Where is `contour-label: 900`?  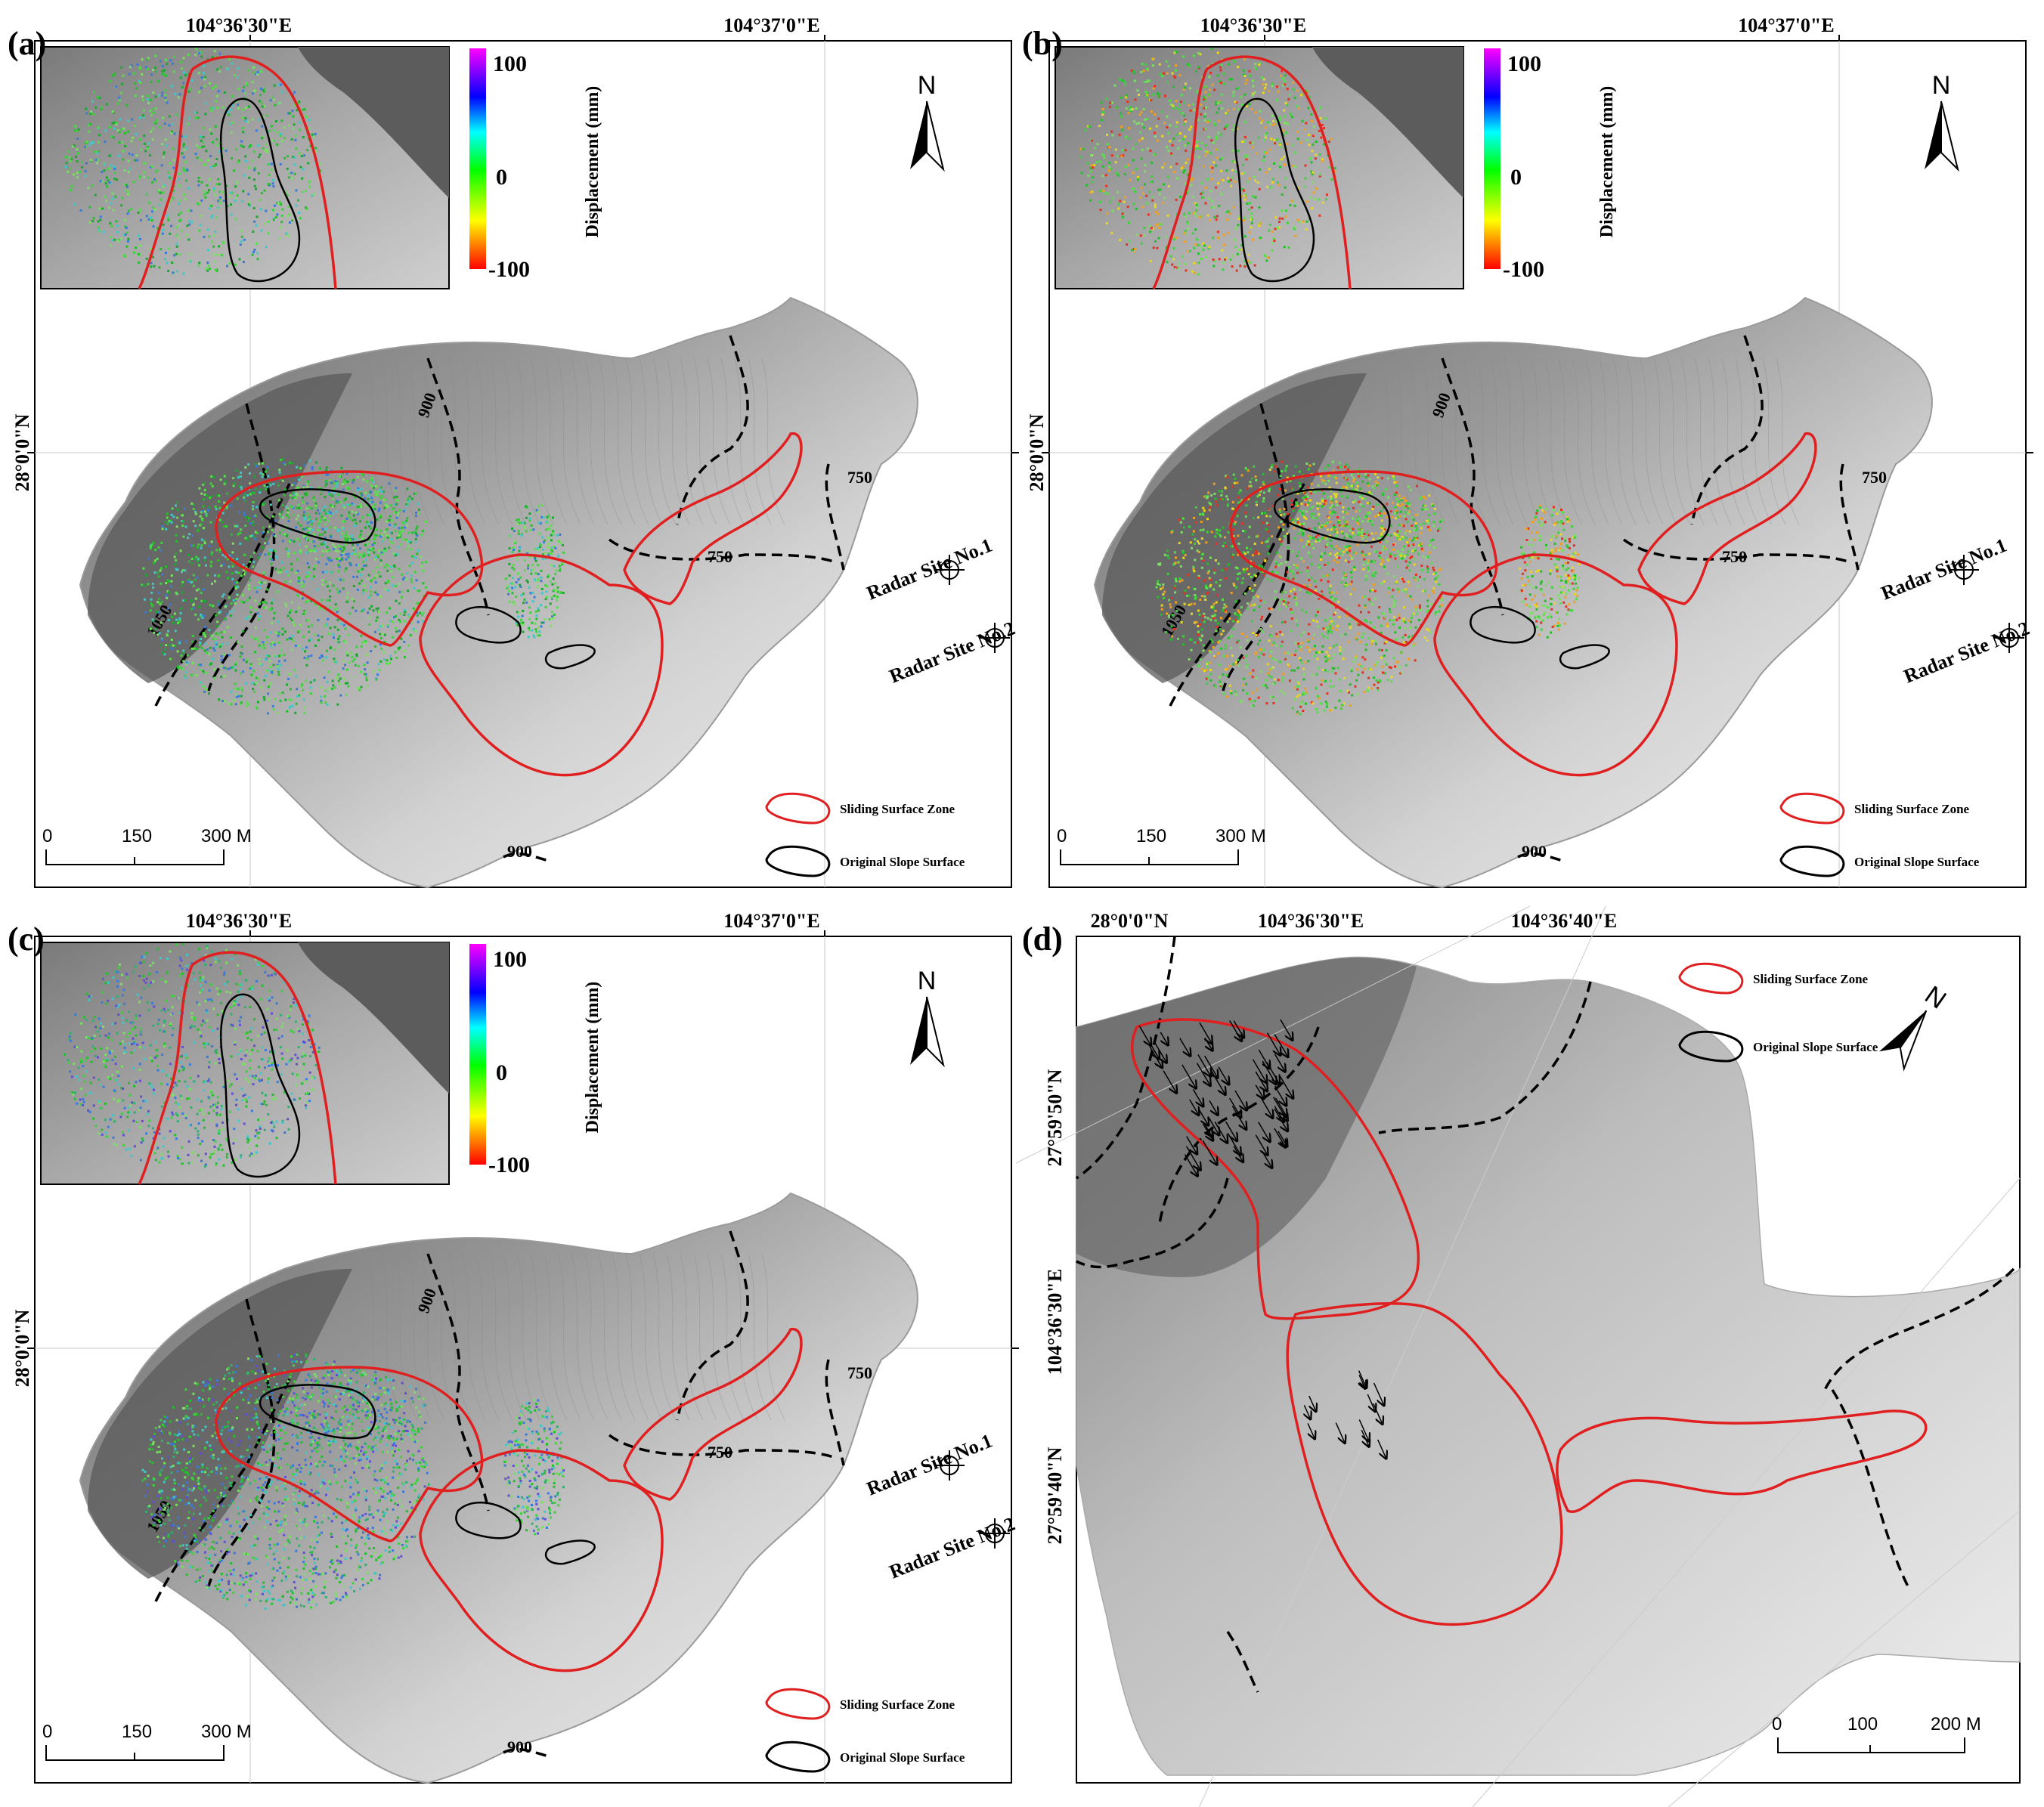
contour-label: 900 is located at coordinates (519, 1746).